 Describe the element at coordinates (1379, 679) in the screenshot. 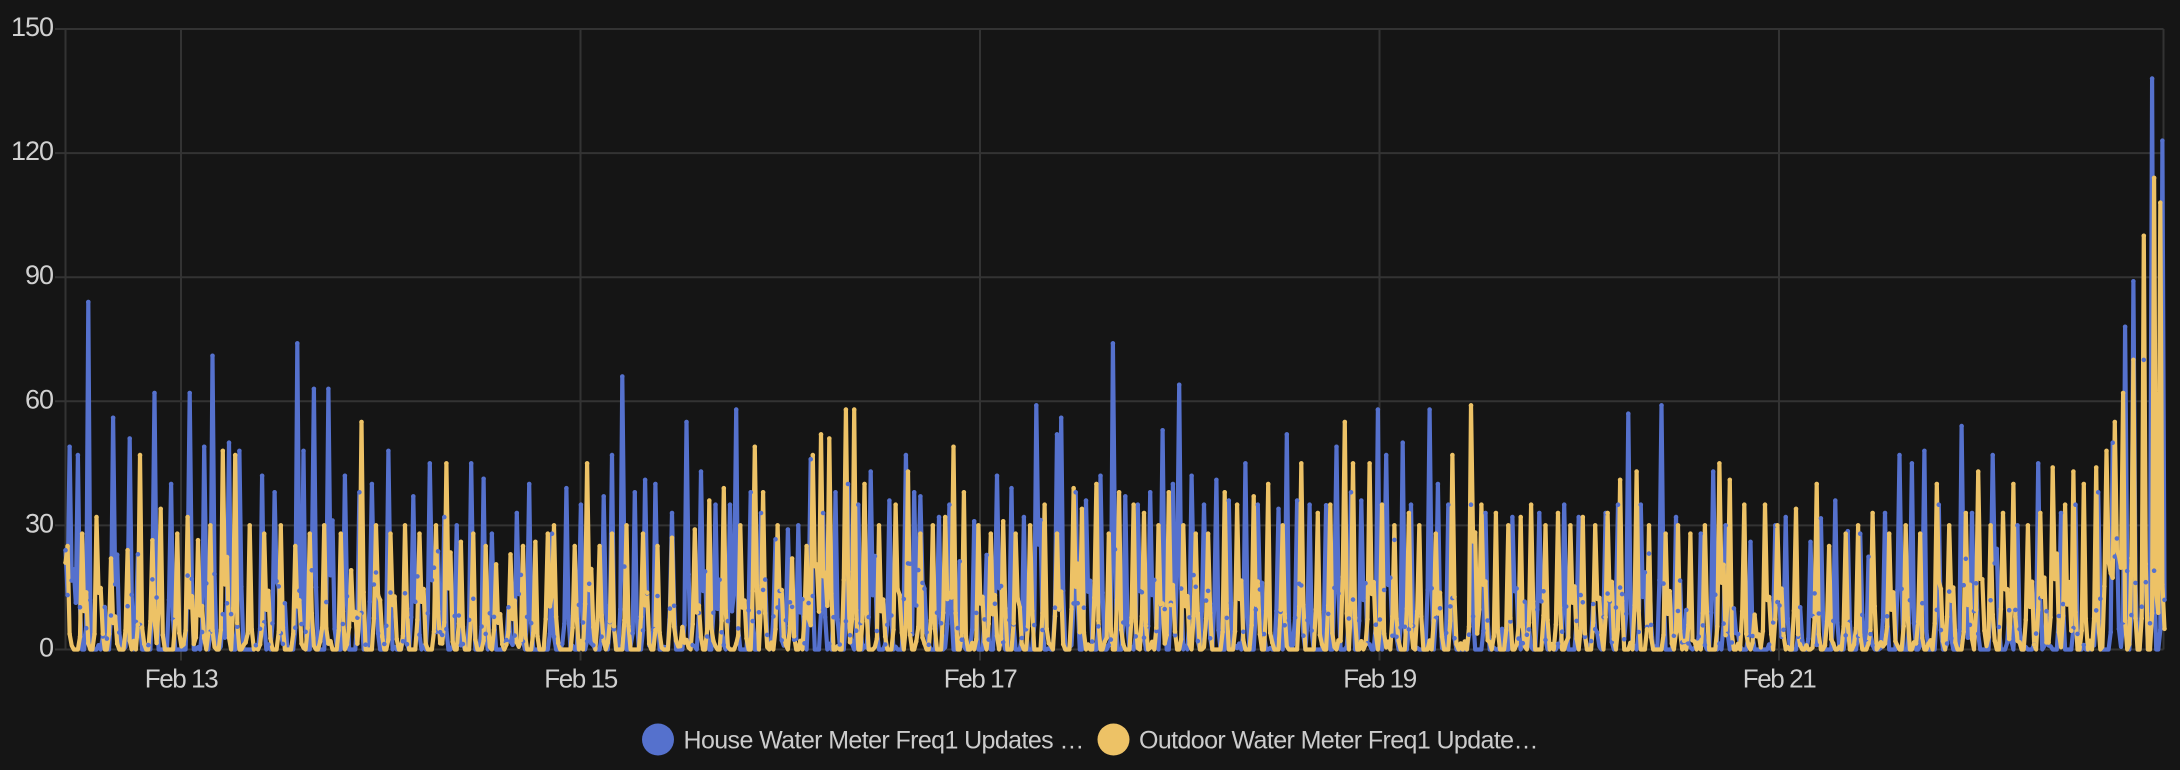

I see `svg-text: Feb 19` at that location.